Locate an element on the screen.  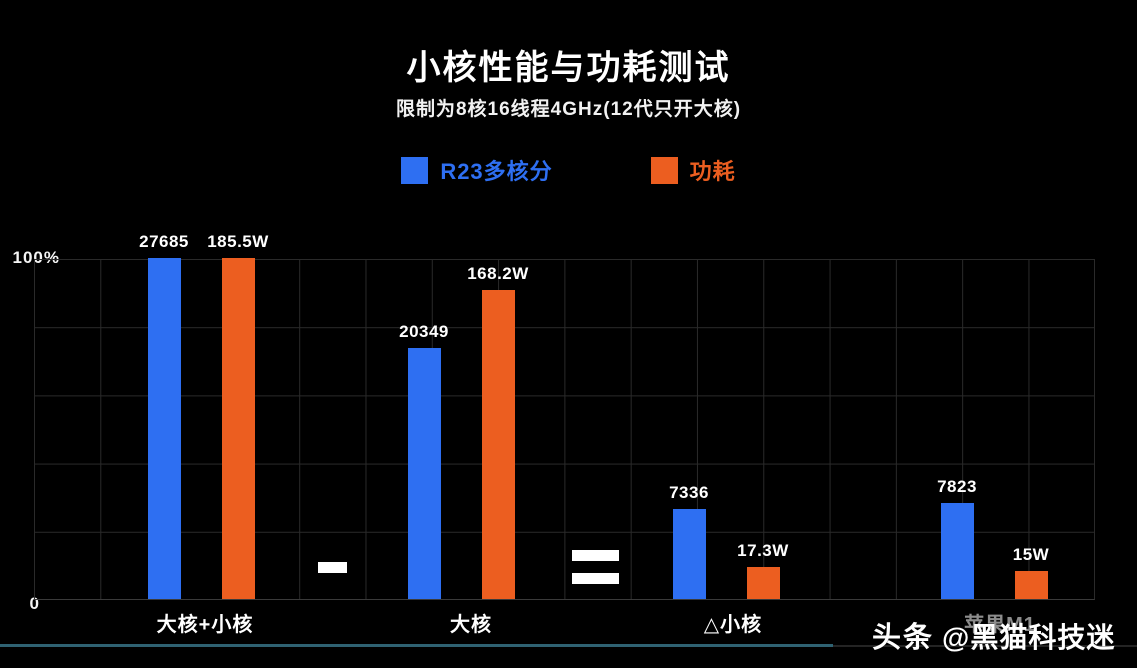
minus-operator-icon is located at coordinates (332, 567).